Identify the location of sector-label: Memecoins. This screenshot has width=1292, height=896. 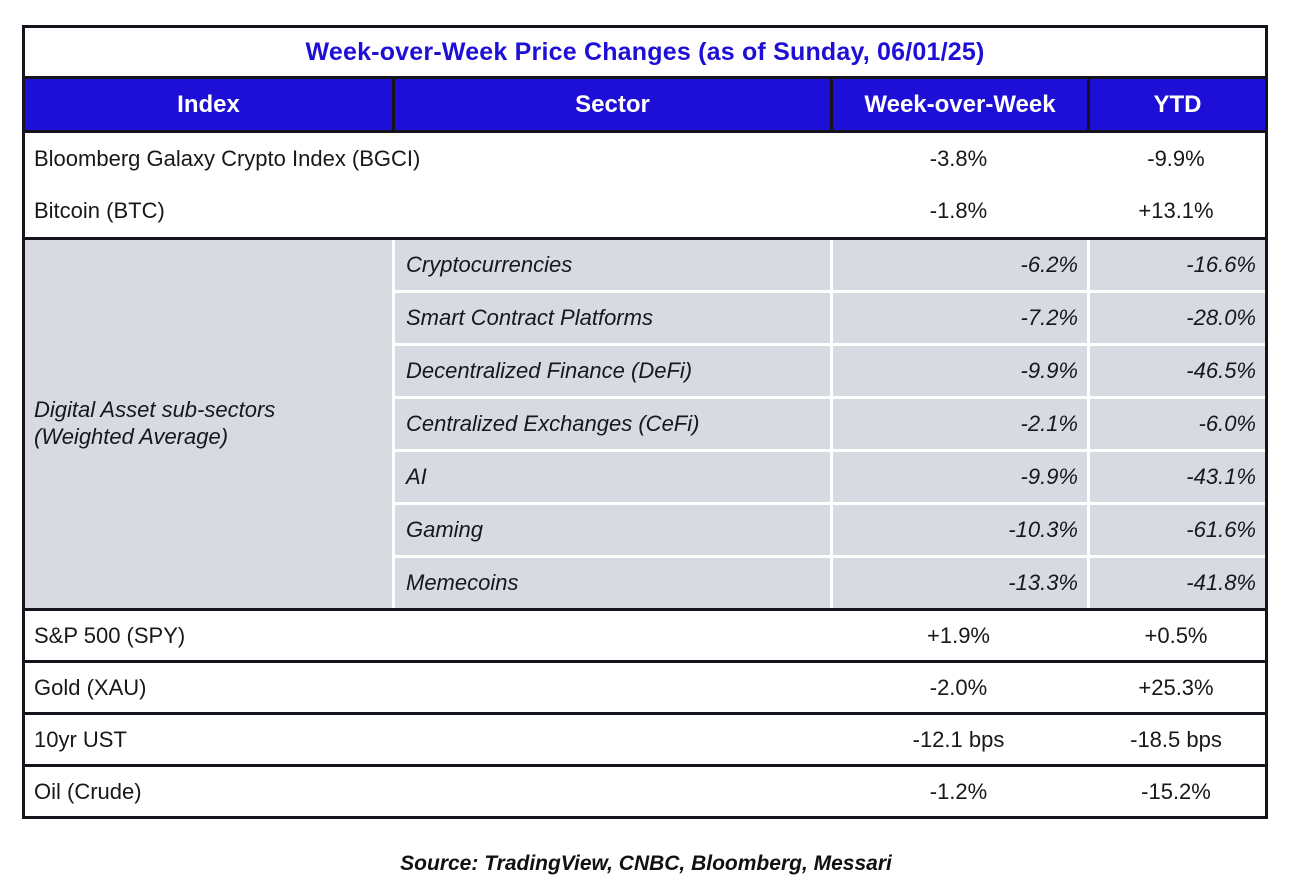
(611, 583).